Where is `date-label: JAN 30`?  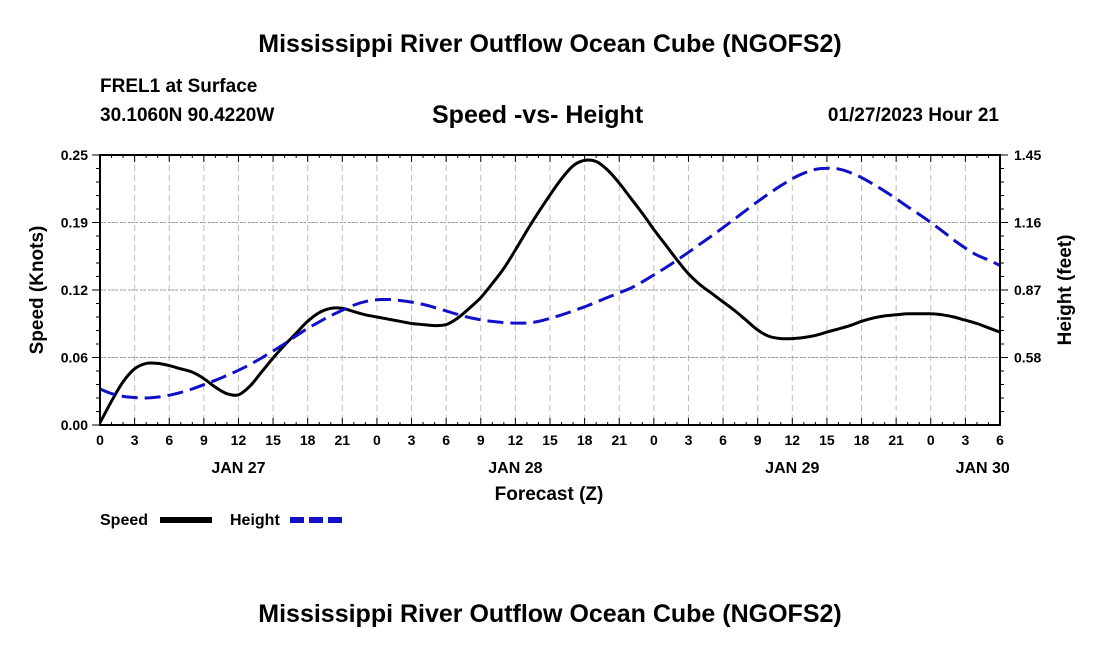
date-label: JAN 30 is located at coordinates (983, 468).